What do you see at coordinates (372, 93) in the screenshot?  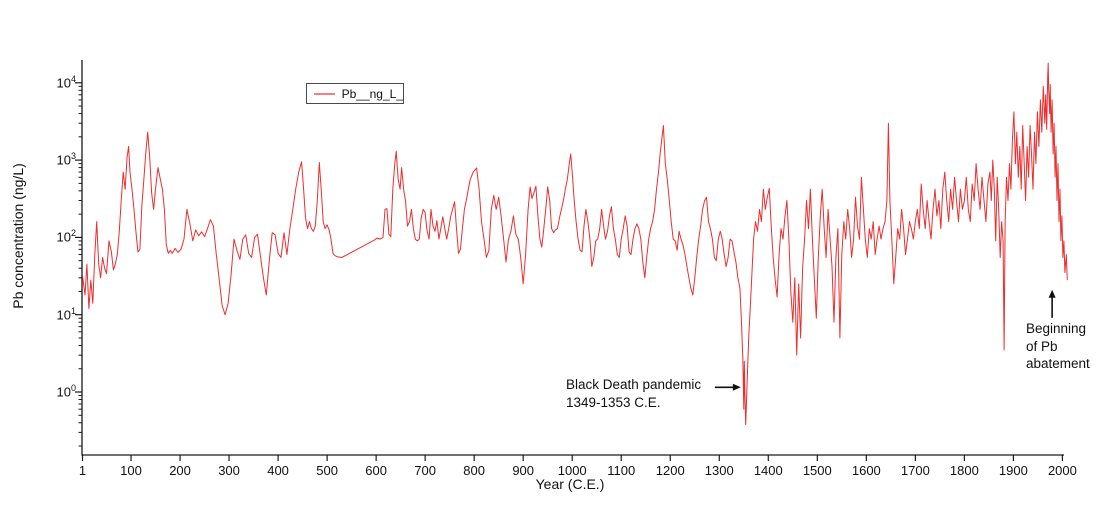 I see `legend-label: Pb__ng_L_` at bounding box center [372, 93].